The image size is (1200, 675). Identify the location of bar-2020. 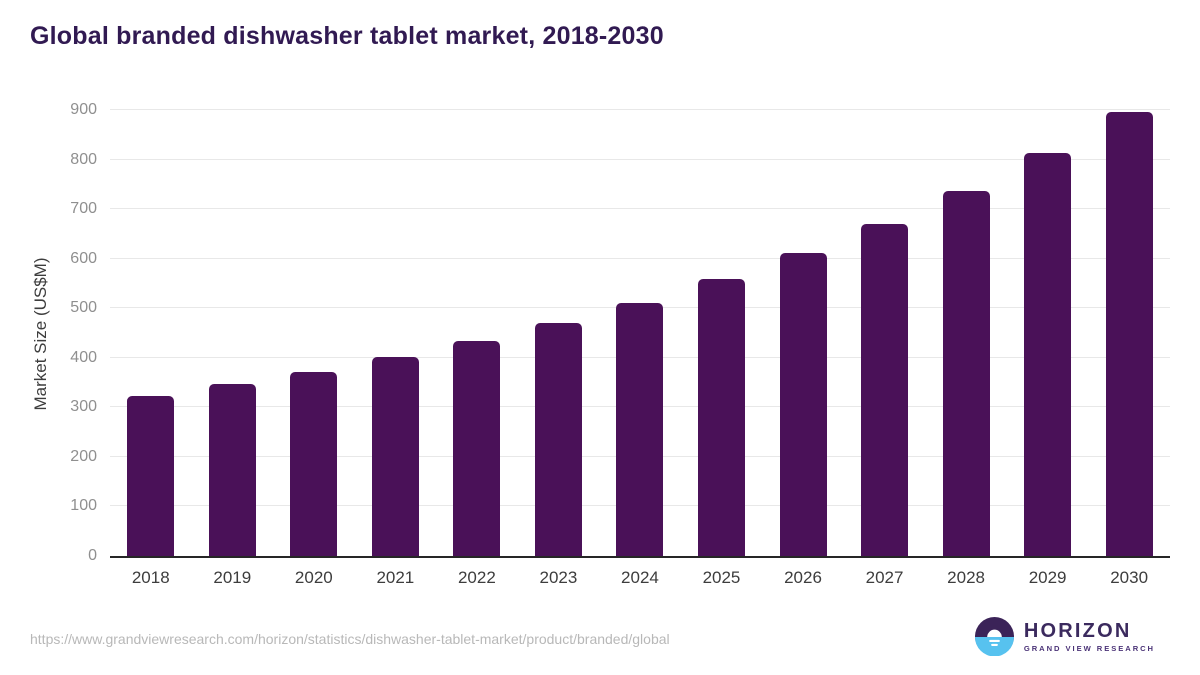
(314, 463).